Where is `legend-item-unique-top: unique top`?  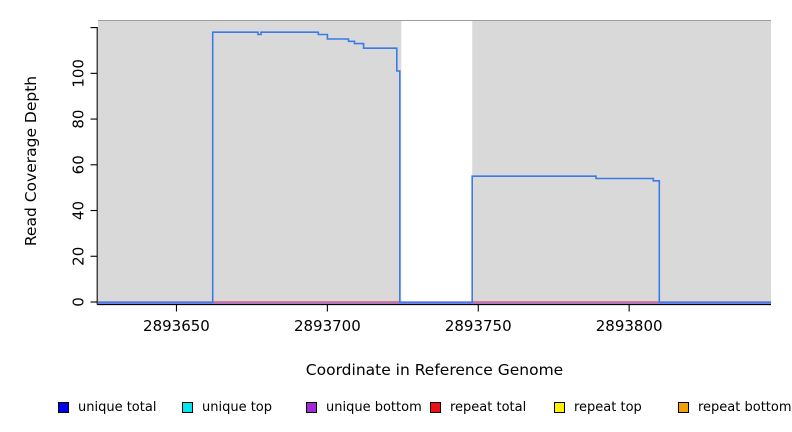
legend-item-unique-top: unique top is located at coordinates (227, 407).